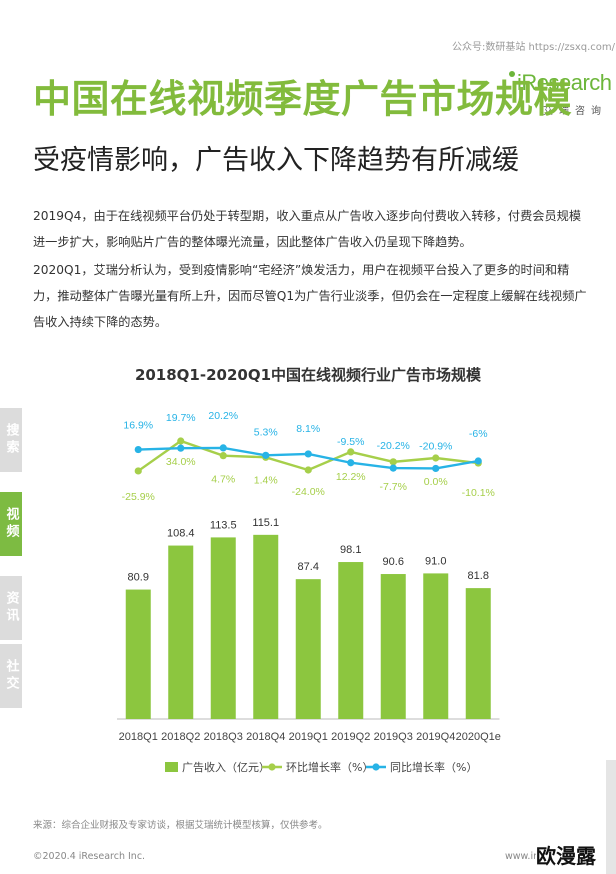  What do you see at coordinates (564, 82) in the screenshot?
I see `logo-text: iResearch` at bounding box center [564, 82].